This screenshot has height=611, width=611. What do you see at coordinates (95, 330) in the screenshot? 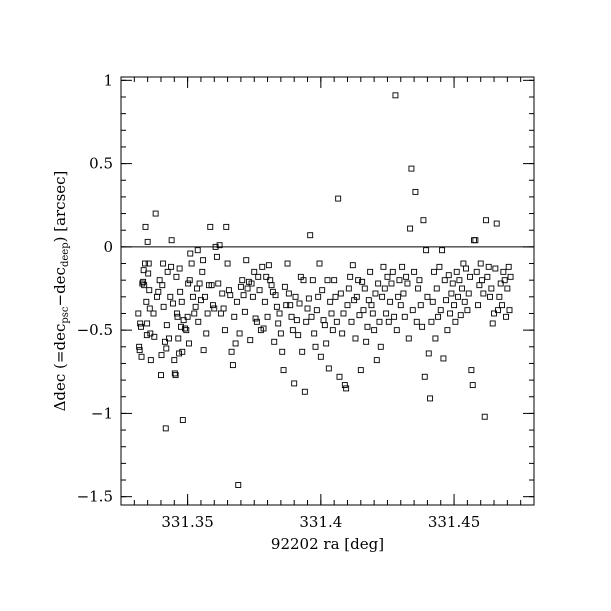
I see `y-tick-label: −0.5` at bounding box center [95, 330].